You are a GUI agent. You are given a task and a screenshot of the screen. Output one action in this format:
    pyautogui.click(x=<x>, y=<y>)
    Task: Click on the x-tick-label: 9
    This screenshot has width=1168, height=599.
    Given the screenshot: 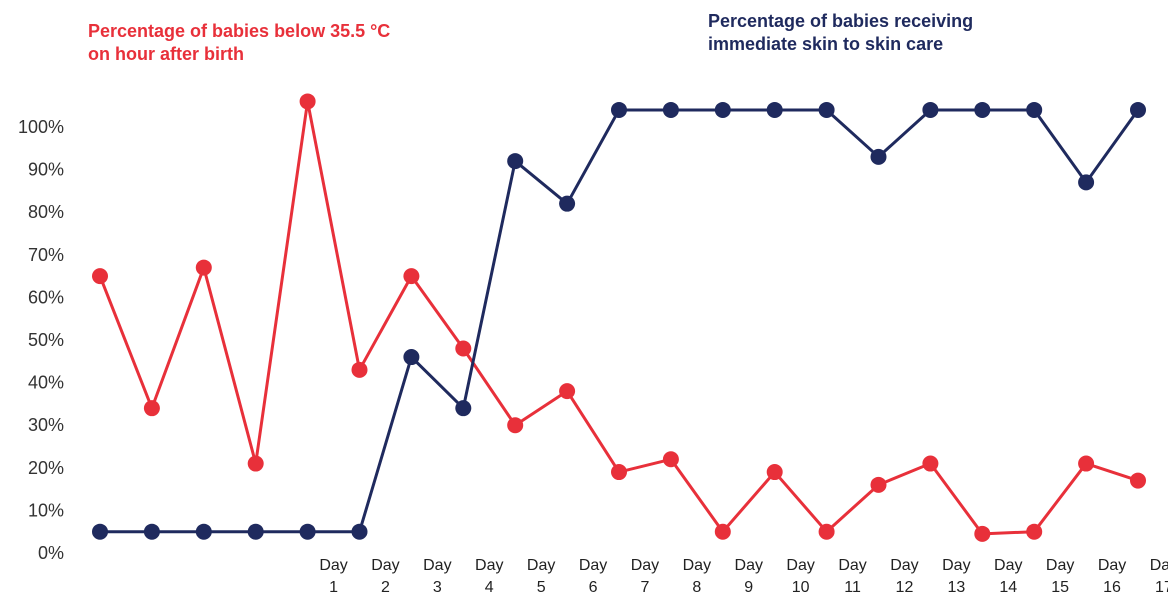 What is the action you would take?
    pyautogui.click(x=748, y=587)
    